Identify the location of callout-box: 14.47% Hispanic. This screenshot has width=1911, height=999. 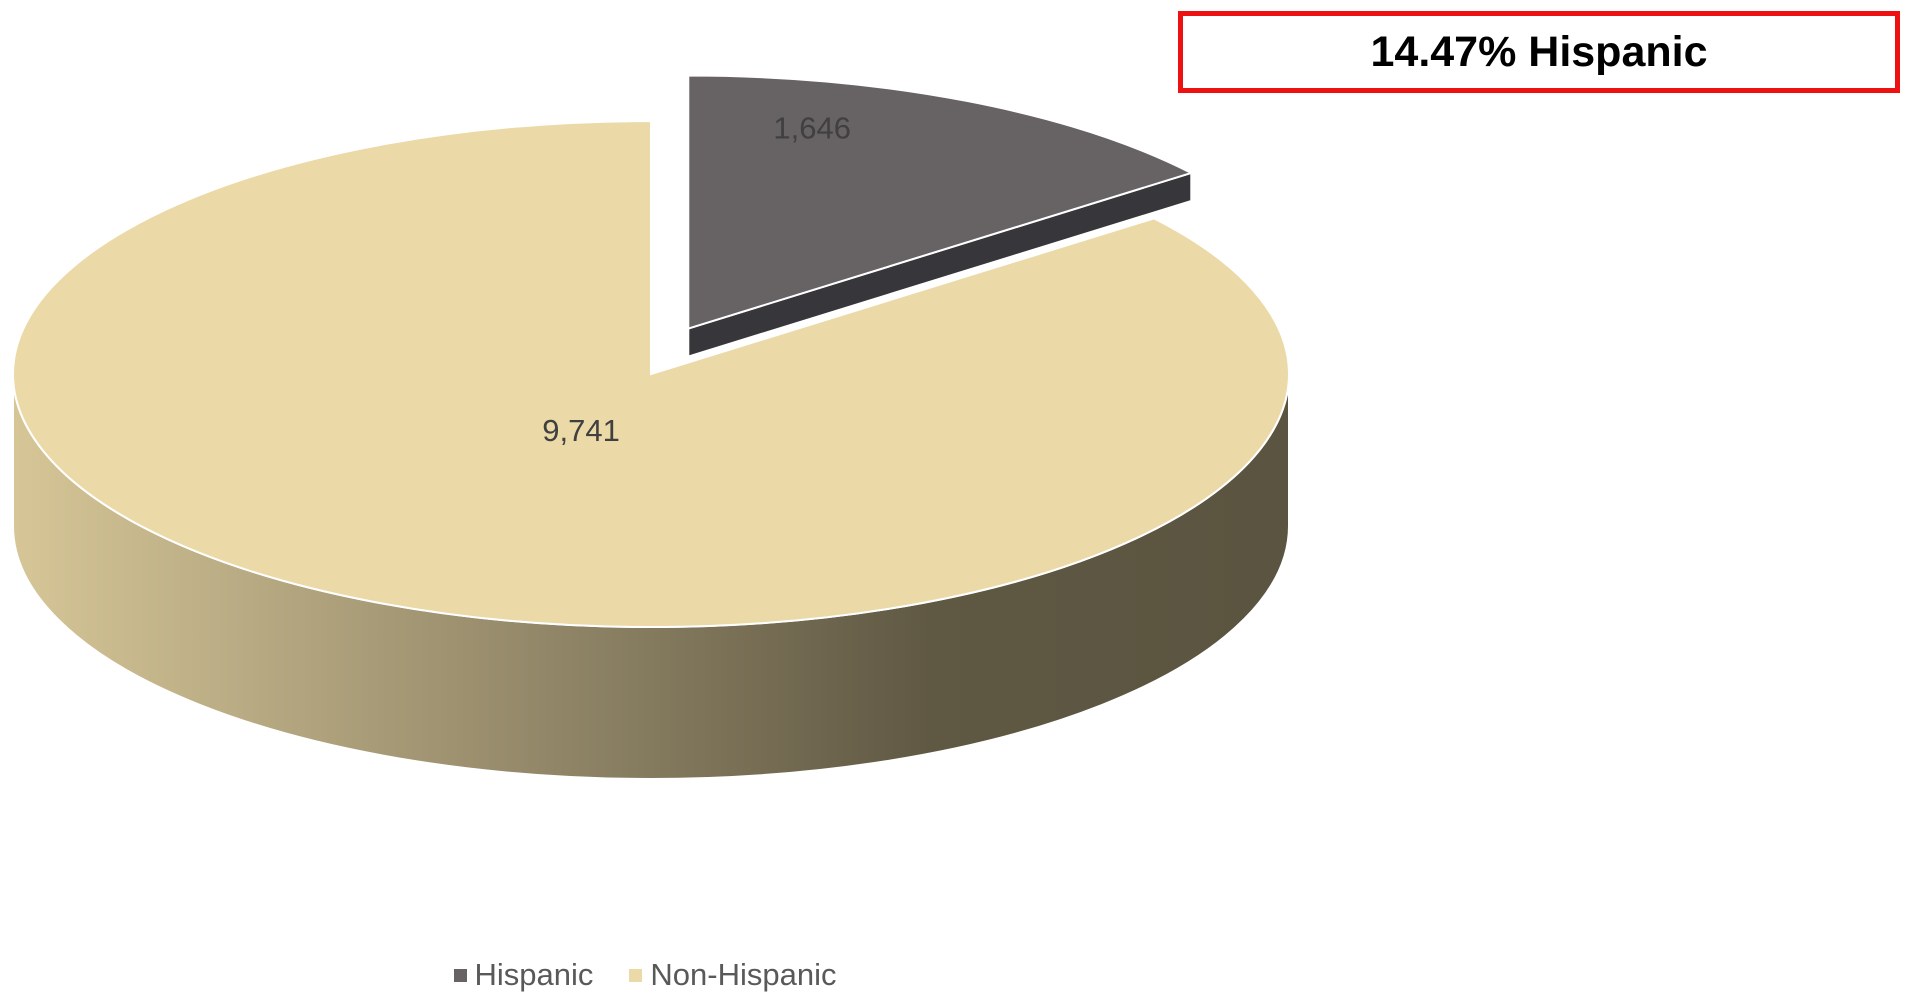
(1539, 52).